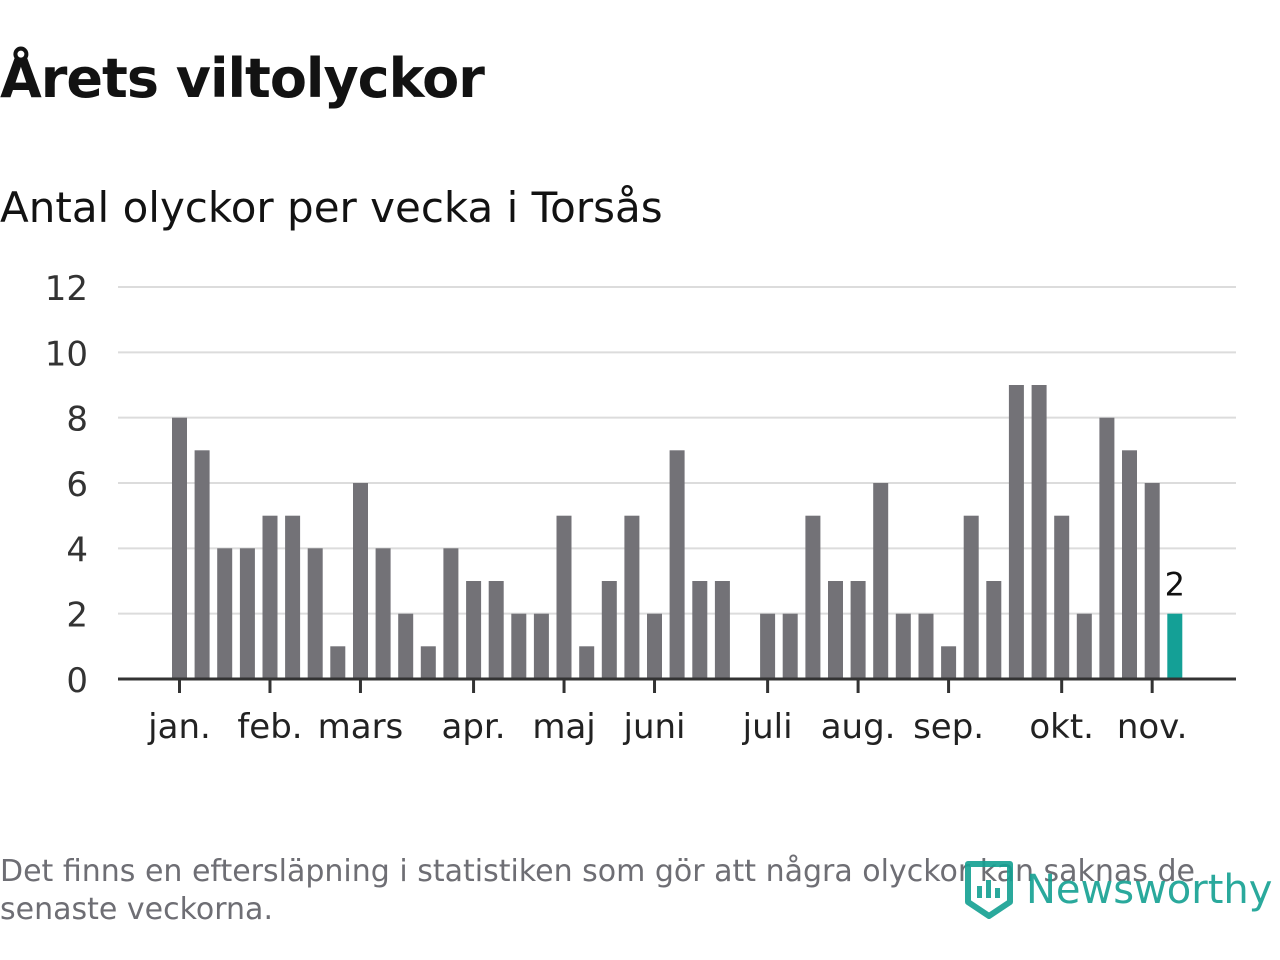 The image size is (1280, 960). What do you see at coordinates (1152, 727) in the screenshot?
I see `x-tick-label: nov.` at bounding box center [1152, 727].